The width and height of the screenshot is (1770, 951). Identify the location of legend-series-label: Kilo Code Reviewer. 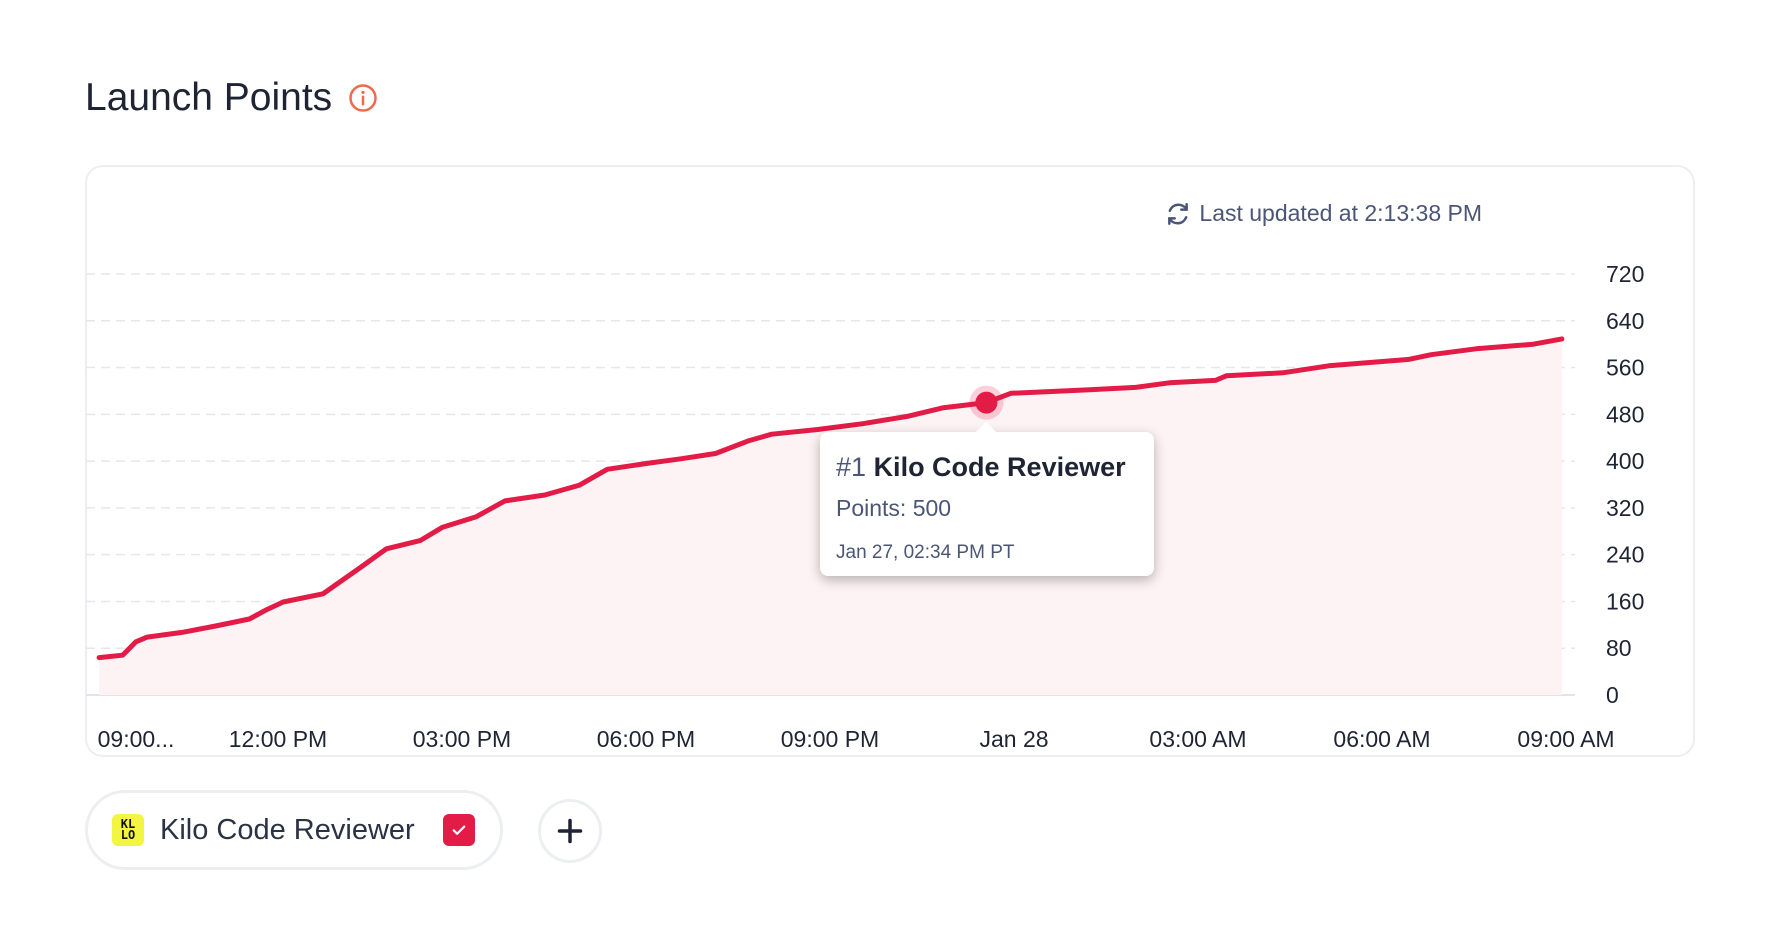
(287, 829).